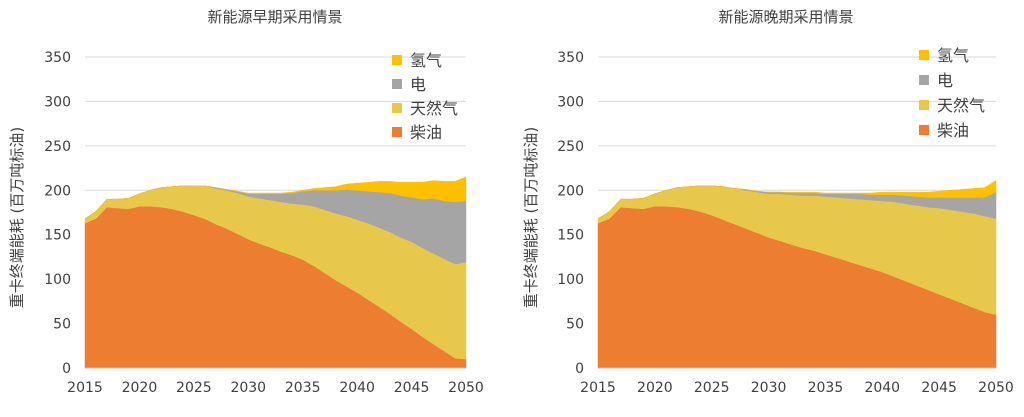  I want to click on chart-title: 新能源早期采用情景, so click(274, 17).